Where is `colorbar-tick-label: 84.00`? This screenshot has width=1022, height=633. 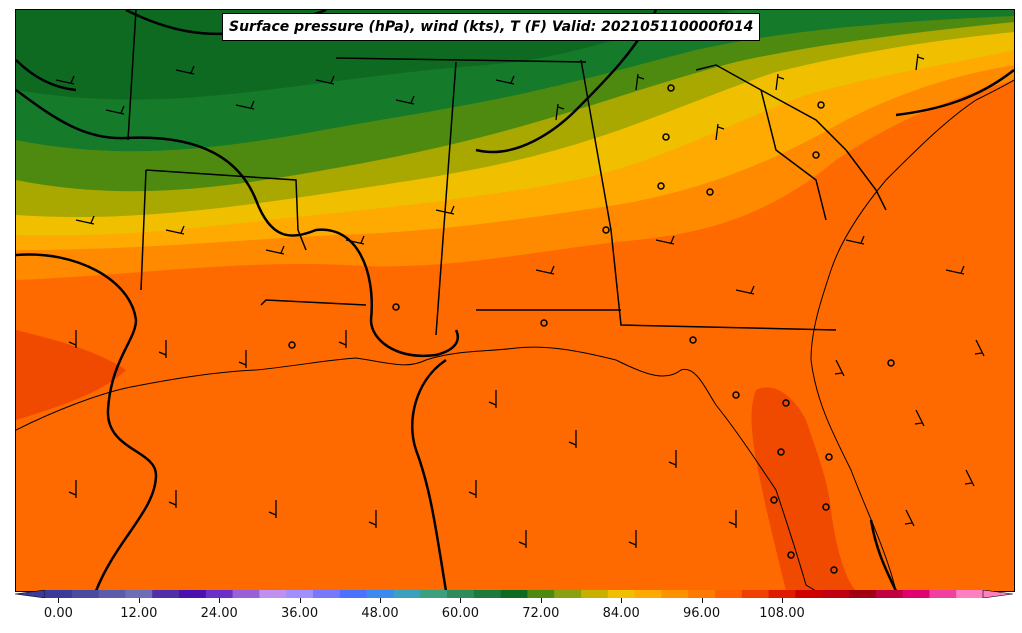
colorbar-tick-label: 84.00 is located at coordinates (621, 613).